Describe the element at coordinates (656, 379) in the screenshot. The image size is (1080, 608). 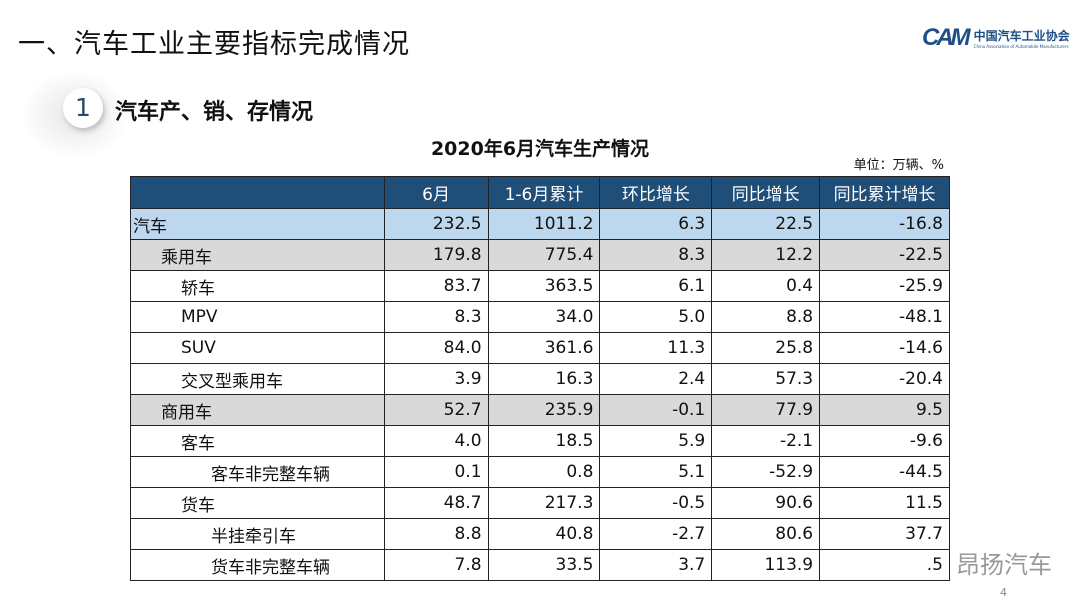
I see `cell-value: 2.4` at that location.